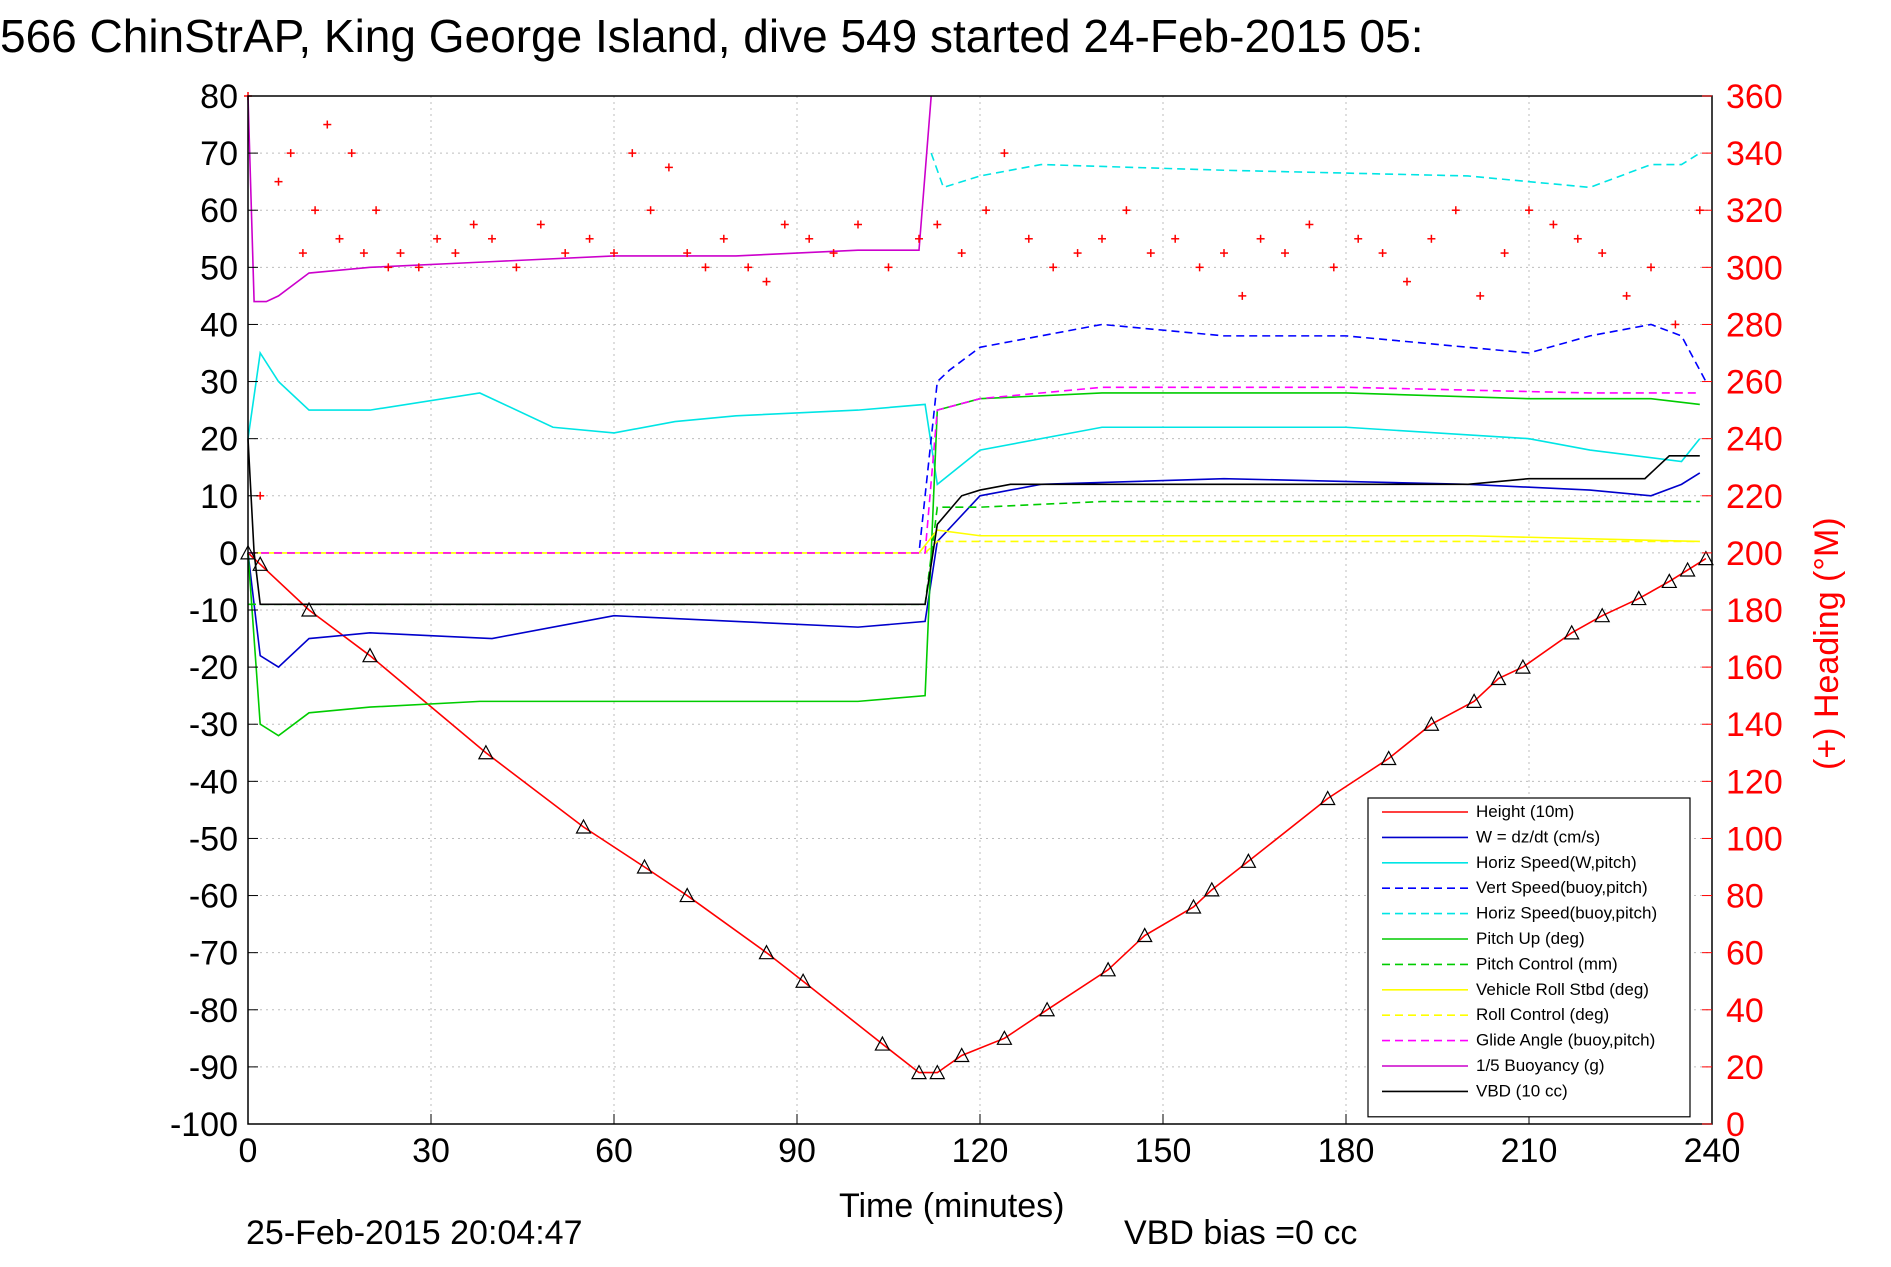 The height and width of the screenshot is (1267, 1891). What do you see at coordinates (1735, 1125) in the screenshot?
I see `y2-tick-label: 0` at bounding box center [1735, 1125].